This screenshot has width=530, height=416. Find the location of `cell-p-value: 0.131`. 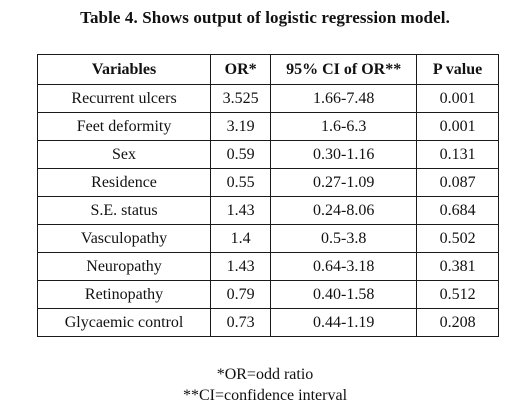

cell-p-value: 0.131 is located at coordinates (457, 154).